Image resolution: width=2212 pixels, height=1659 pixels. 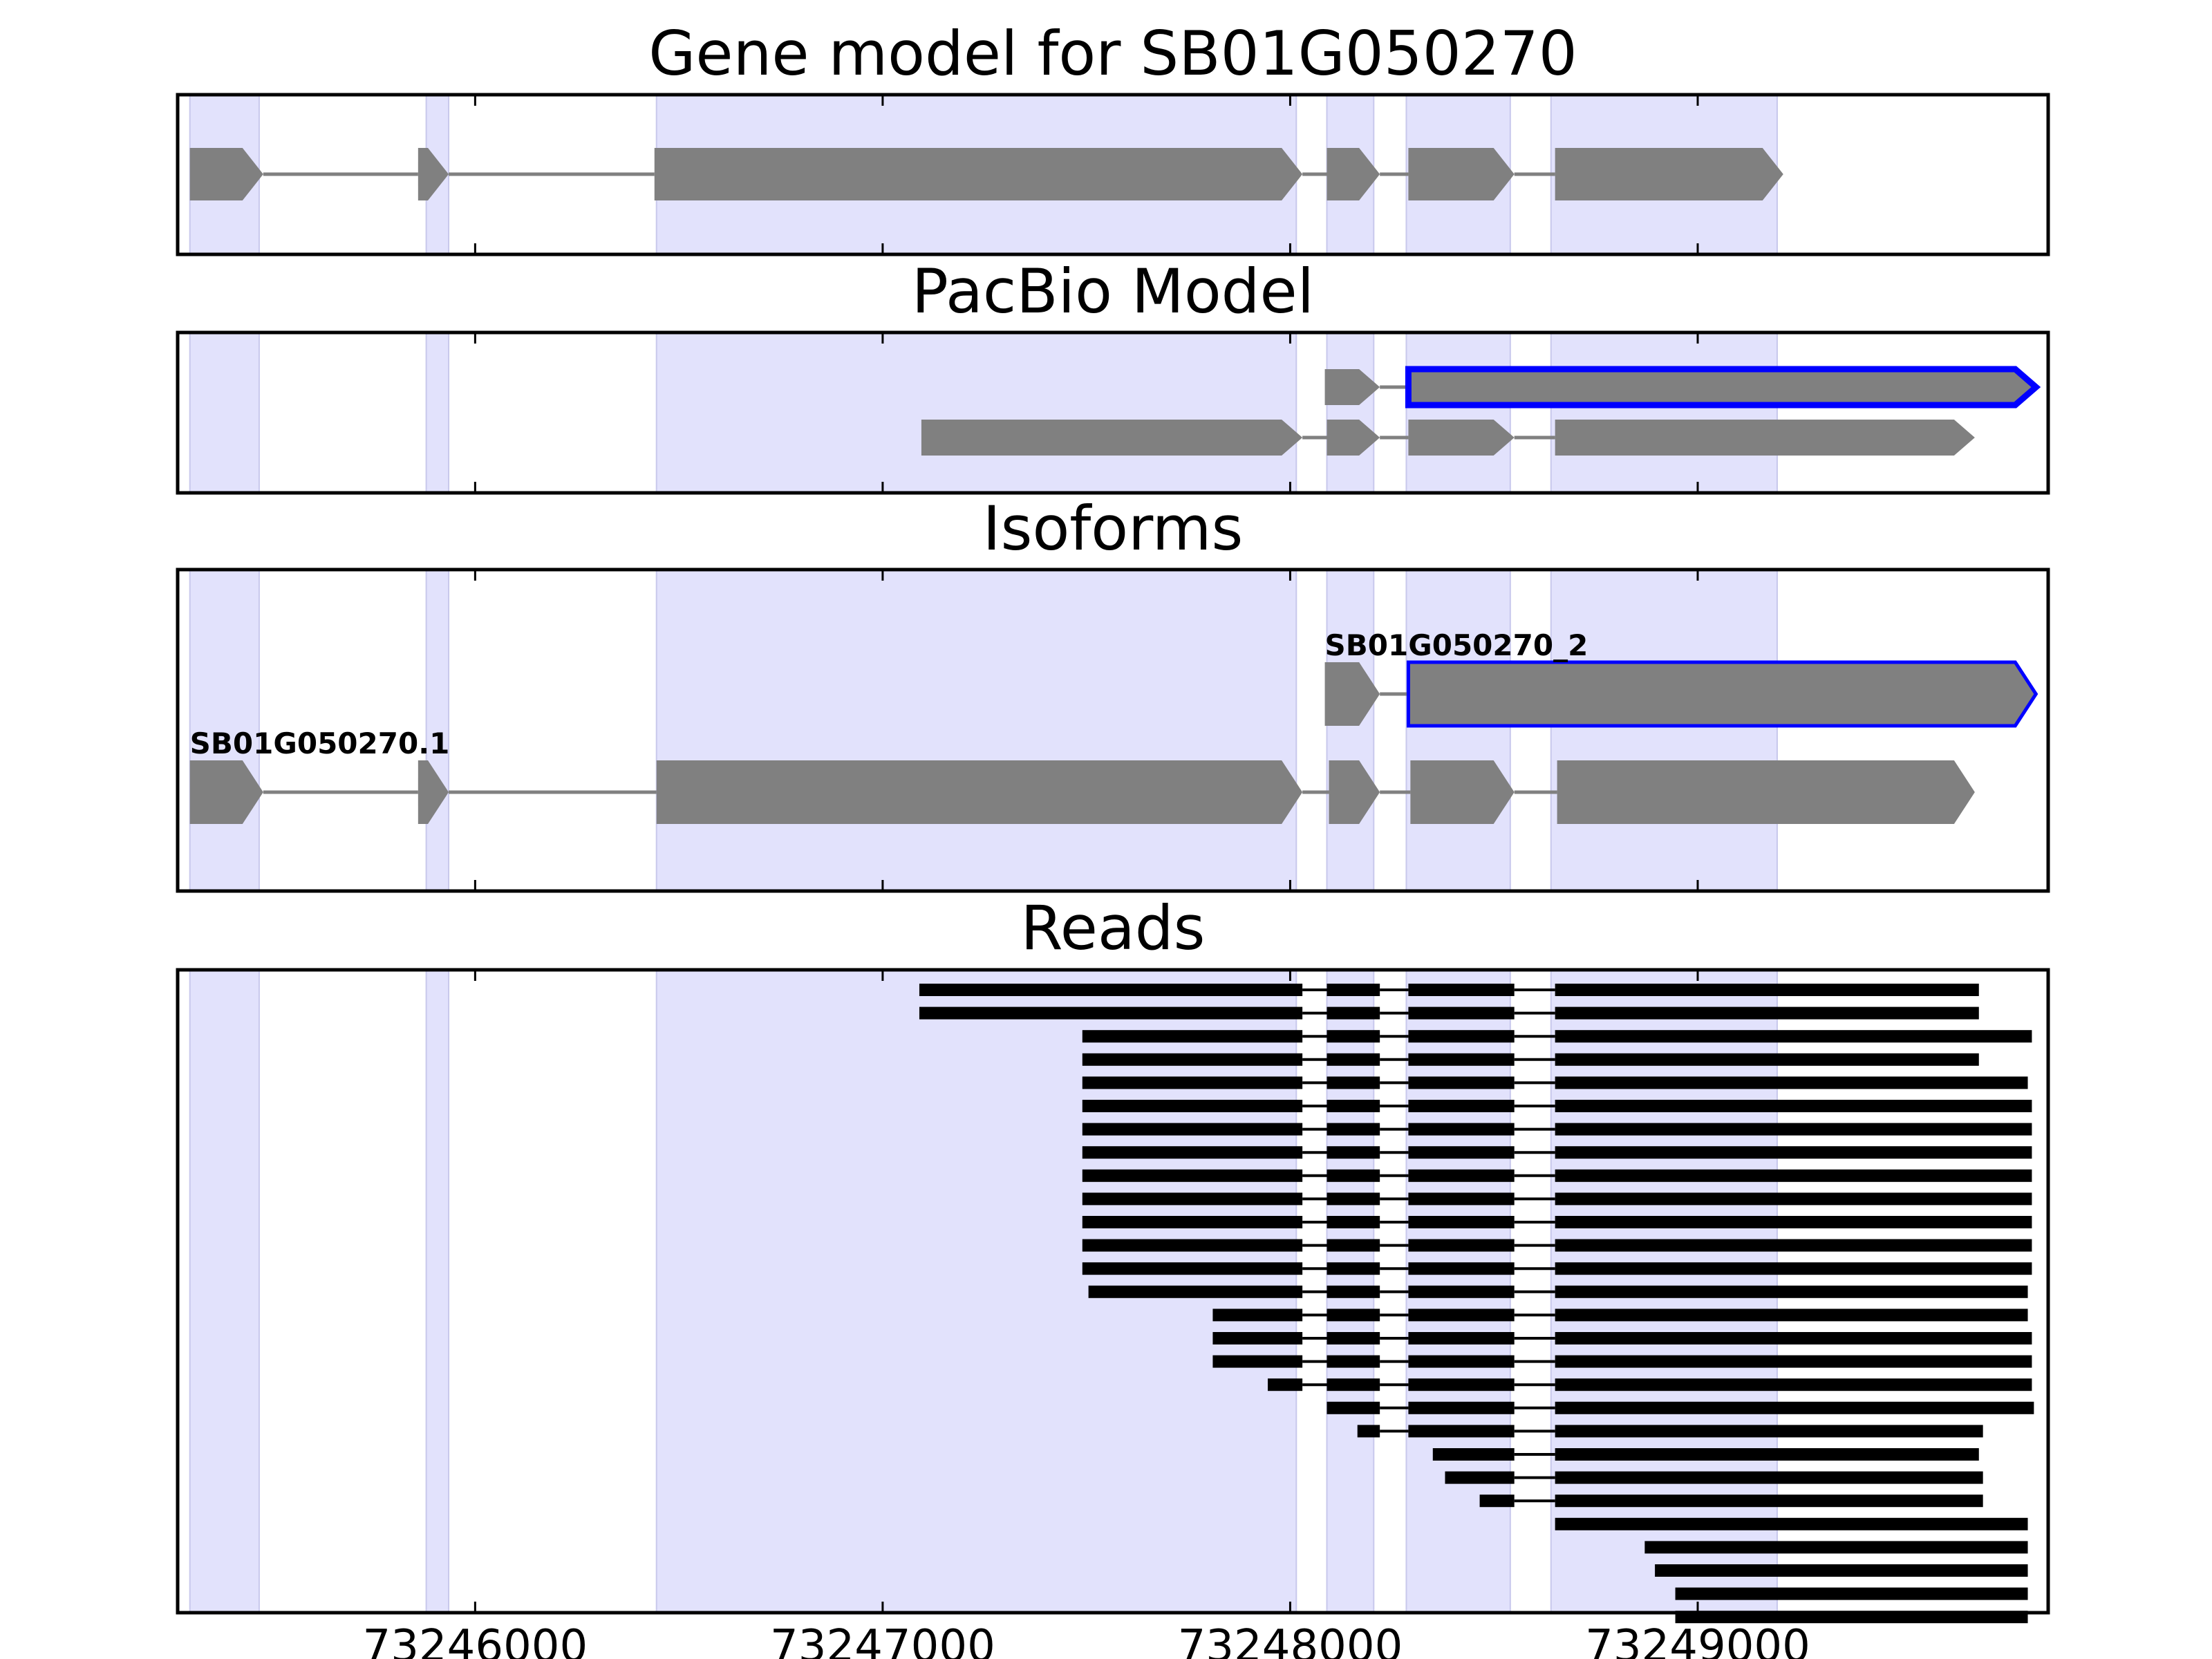 What do you see at coordinates (475, 1640) in the screenshot?
I see `x-tick-label: 73246000` at bounding box center [475, 1640].